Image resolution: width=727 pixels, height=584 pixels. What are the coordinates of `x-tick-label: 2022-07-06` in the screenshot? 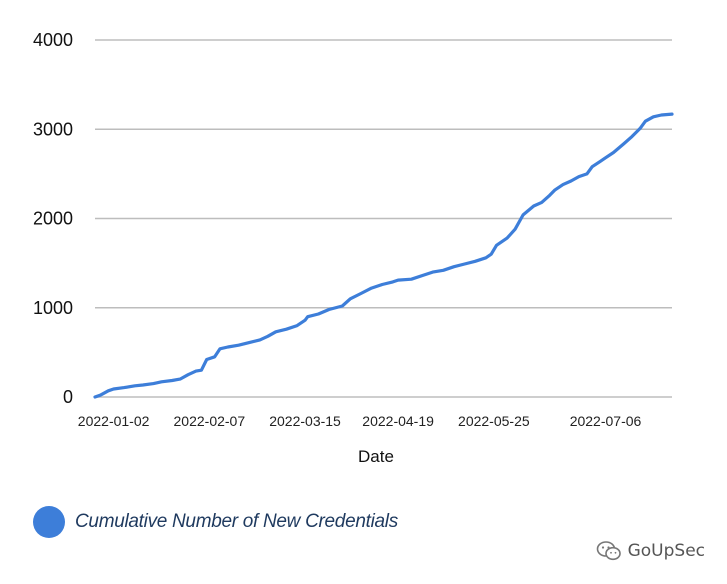 It's located at (606, 421).